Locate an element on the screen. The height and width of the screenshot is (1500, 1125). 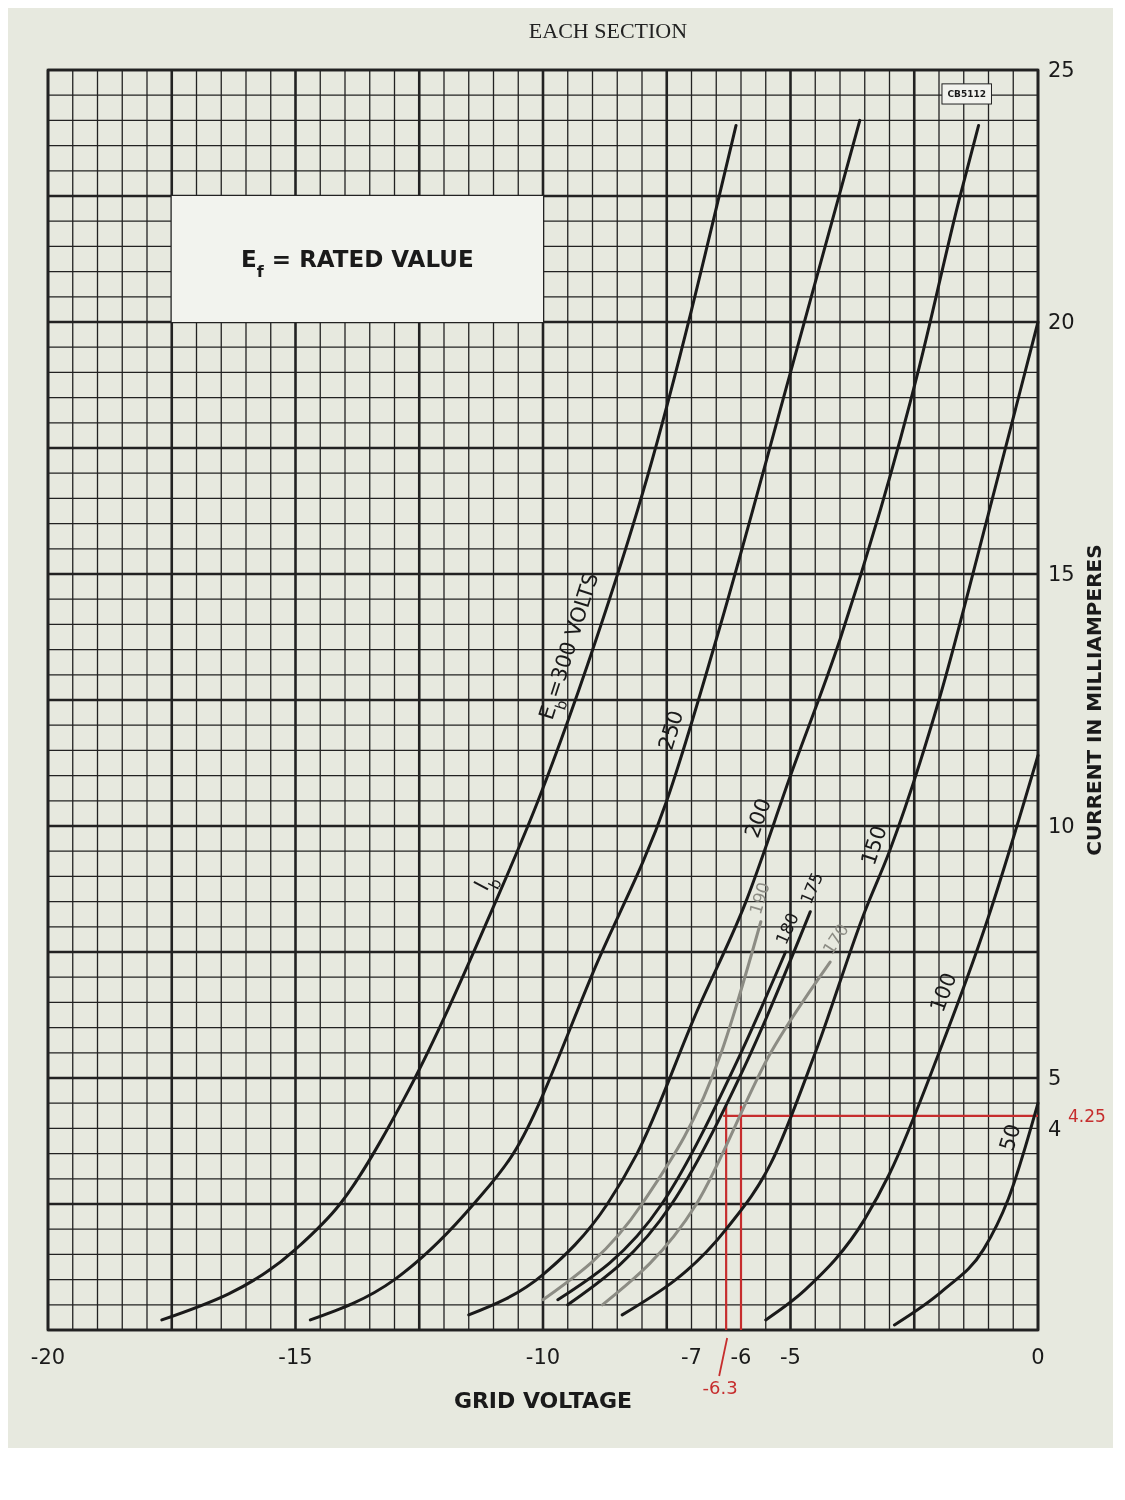
y-tick-label: 25 is located at coordinates (1061, 70).